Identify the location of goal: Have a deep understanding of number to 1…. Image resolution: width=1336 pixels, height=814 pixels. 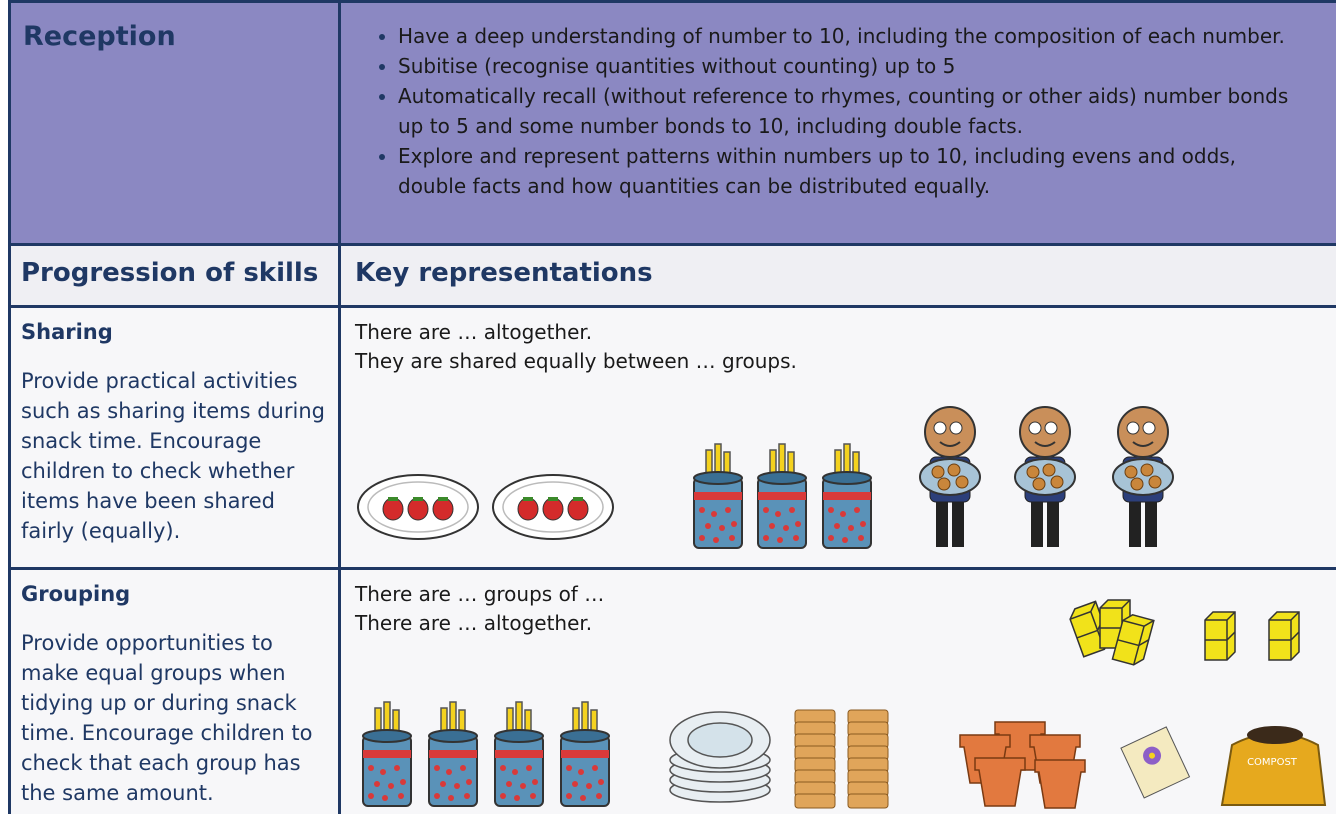
(852, 36).